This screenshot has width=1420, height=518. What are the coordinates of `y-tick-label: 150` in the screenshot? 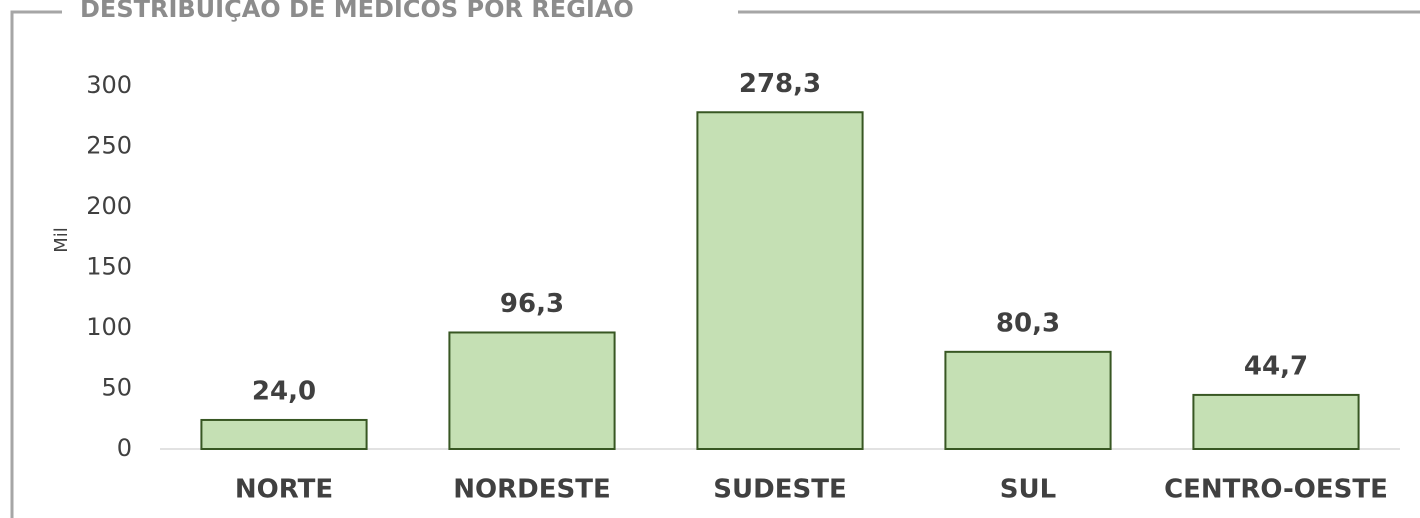 It's located at (109, 267).